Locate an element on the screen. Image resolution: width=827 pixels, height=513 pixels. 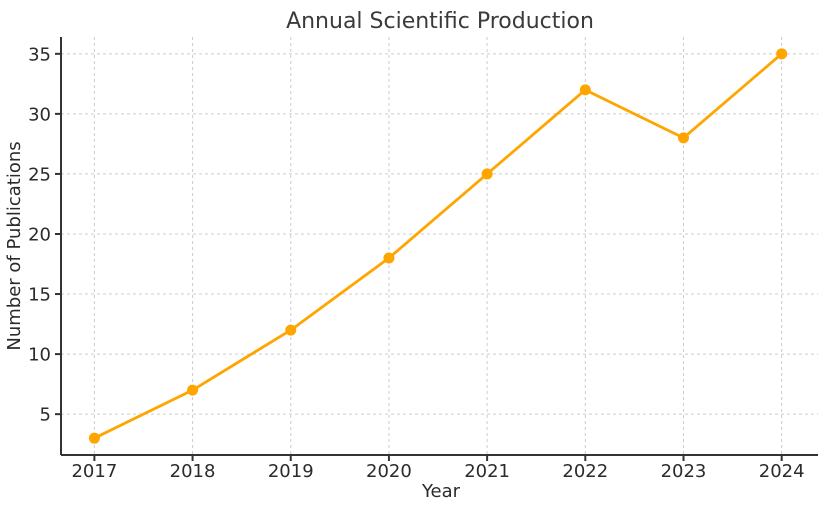
y-tick-label: 10 is located at coordinates (39, 355).